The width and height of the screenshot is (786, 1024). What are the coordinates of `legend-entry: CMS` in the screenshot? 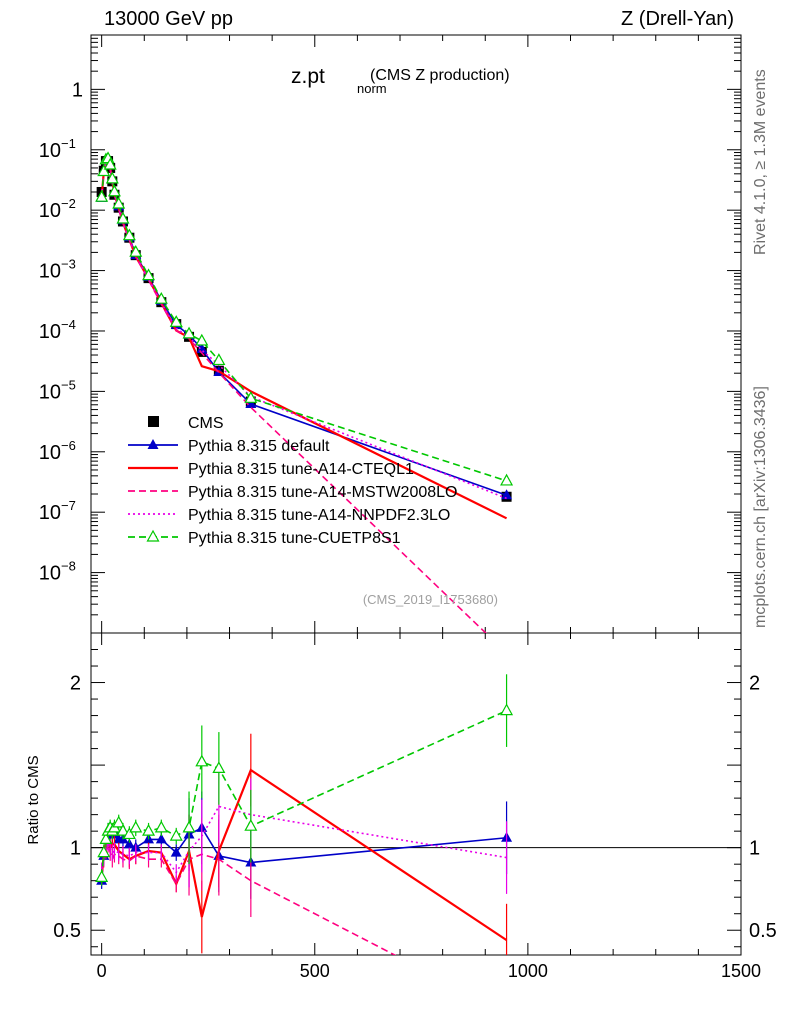 It's located at (186, 423).